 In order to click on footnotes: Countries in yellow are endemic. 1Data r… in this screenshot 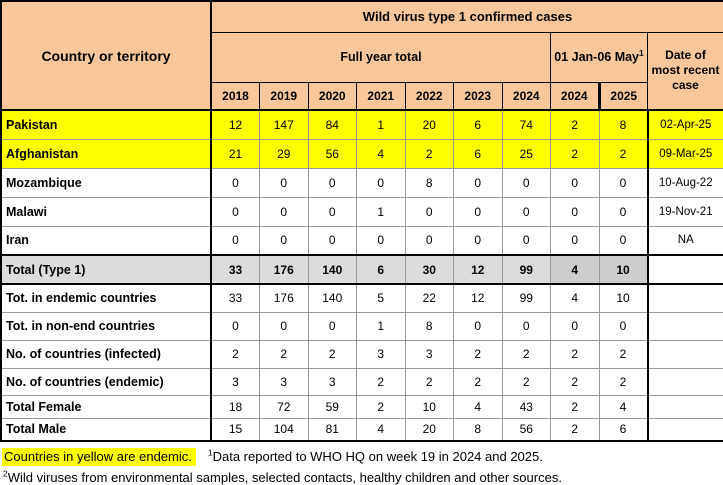, I will do `click(361, 465)`.